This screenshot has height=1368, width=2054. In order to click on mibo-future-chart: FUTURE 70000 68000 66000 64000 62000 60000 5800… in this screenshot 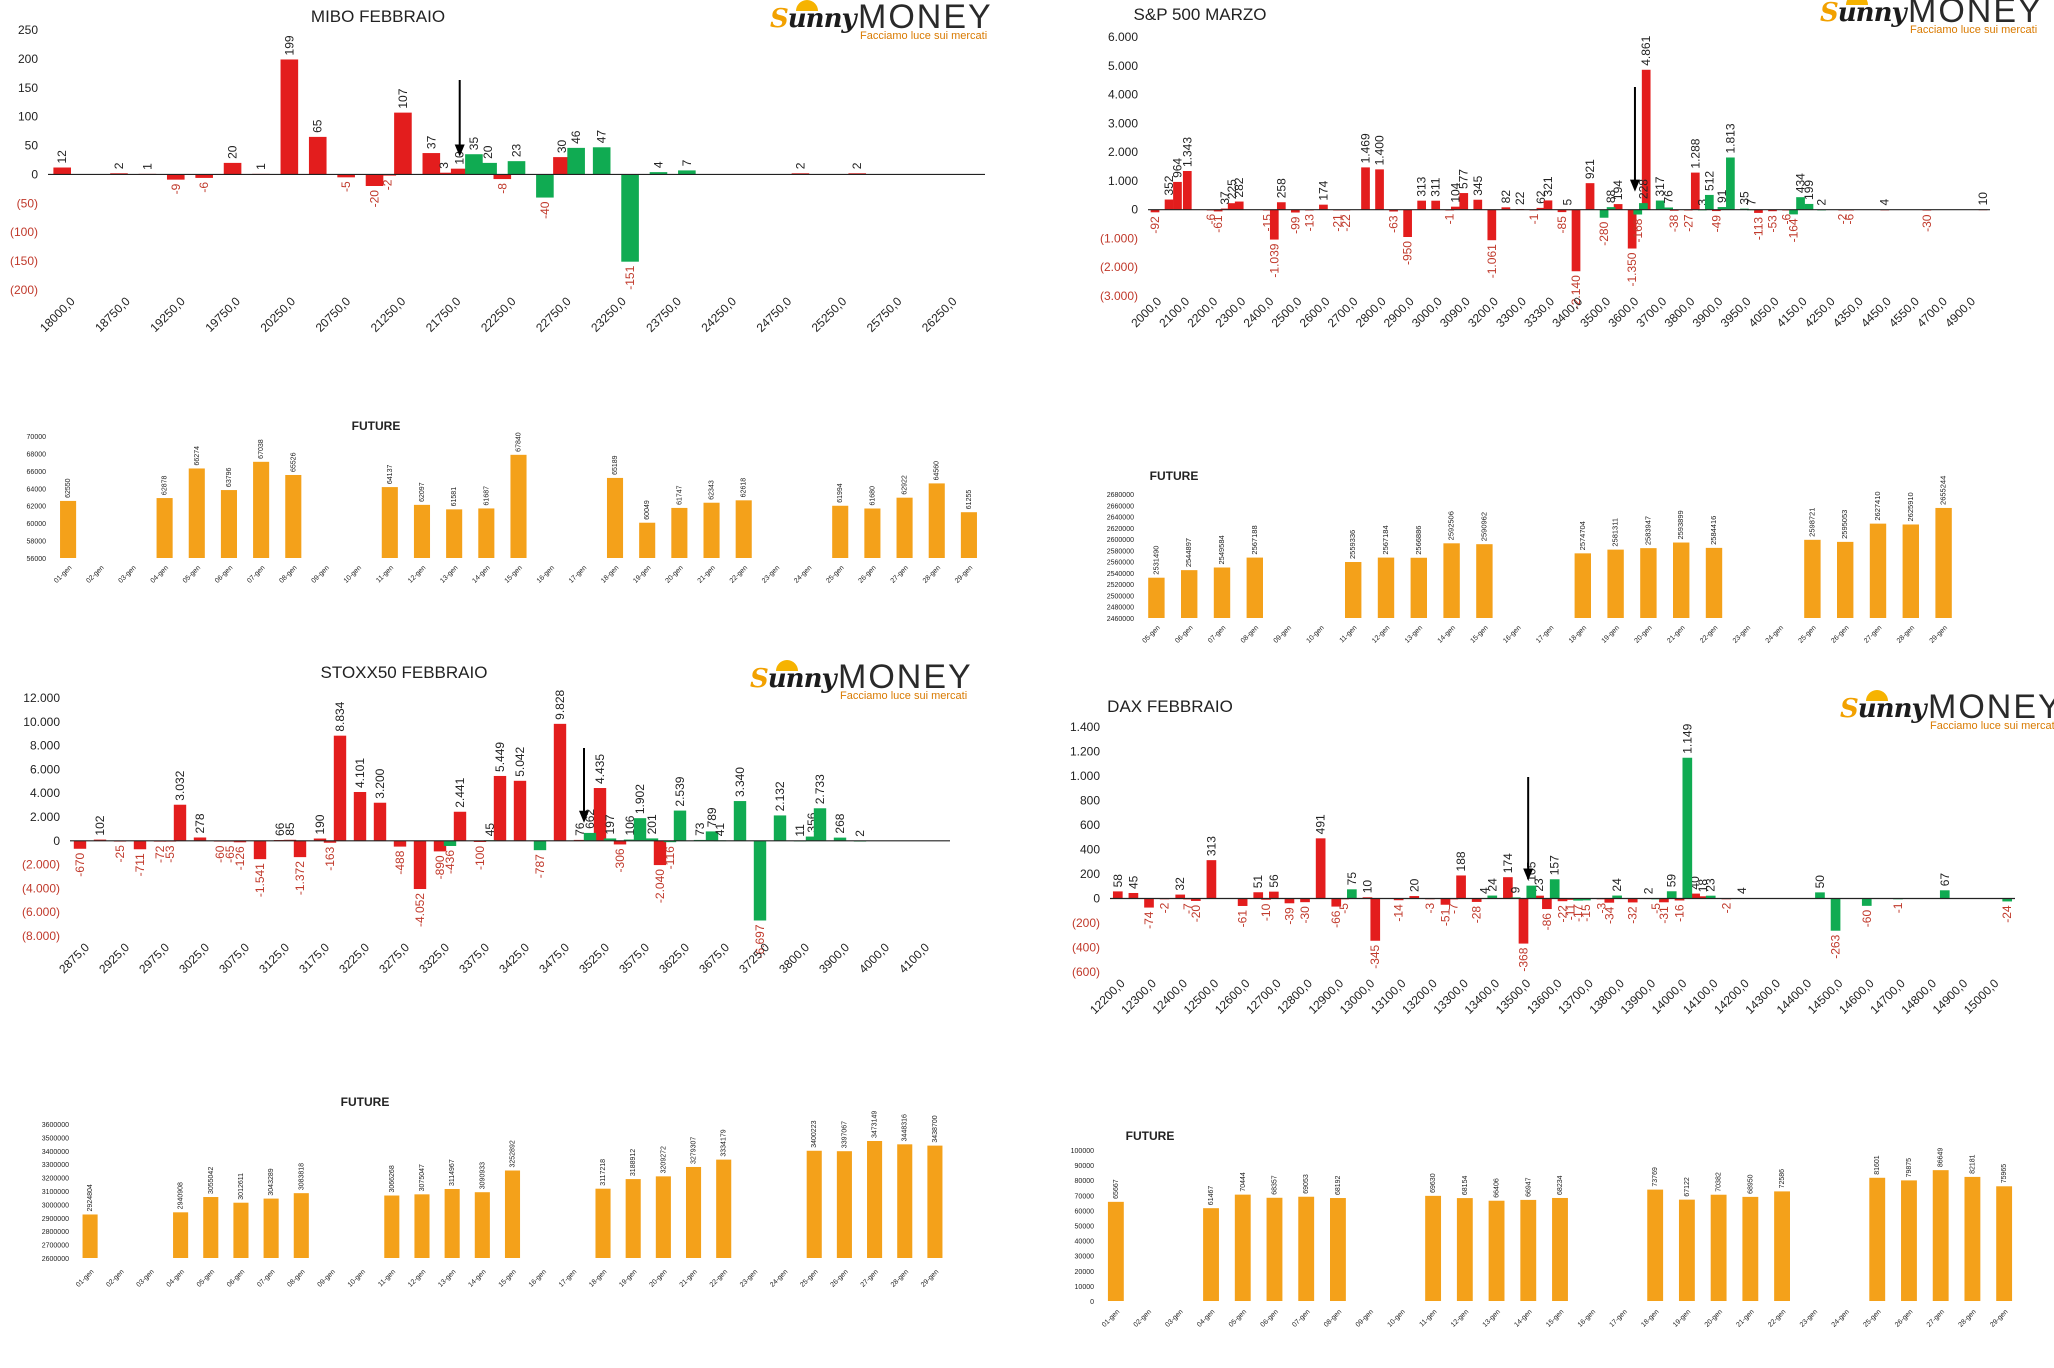, I will do `click(502, 502)`.